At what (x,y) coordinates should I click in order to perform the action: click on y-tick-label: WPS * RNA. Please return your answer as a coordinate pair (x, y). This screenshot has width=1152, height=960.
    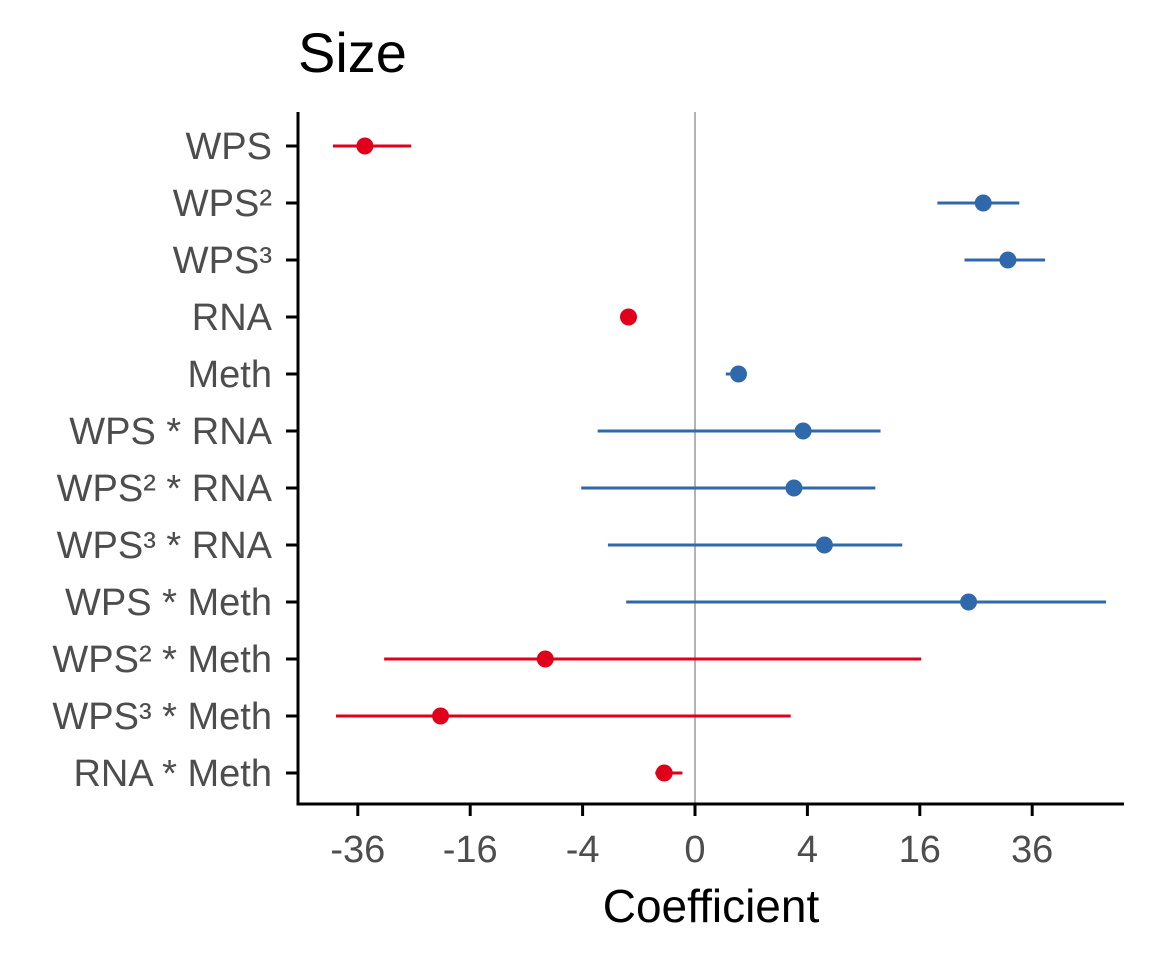
    Looking at the image, I should click on (170, 432).